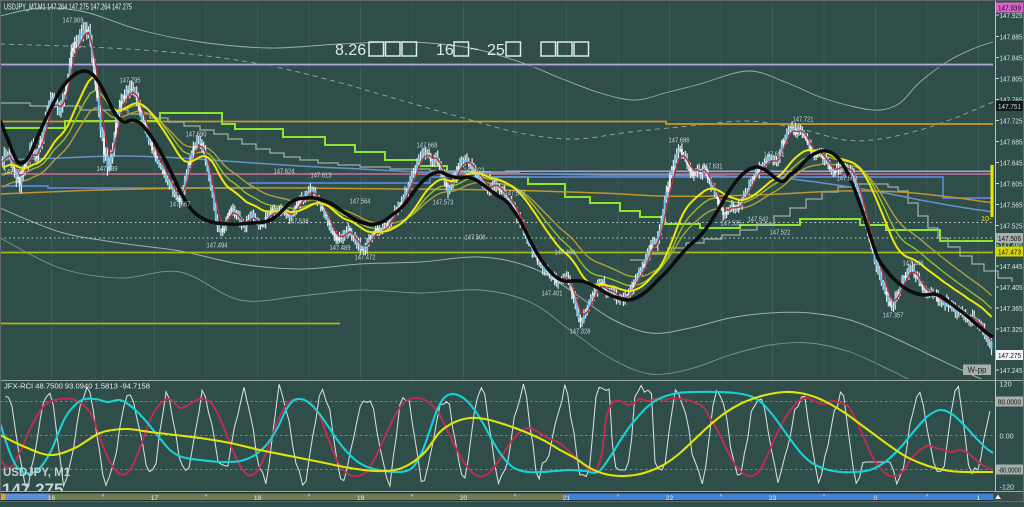  I want to click on svg-text: 147.686, so click(679, 141).